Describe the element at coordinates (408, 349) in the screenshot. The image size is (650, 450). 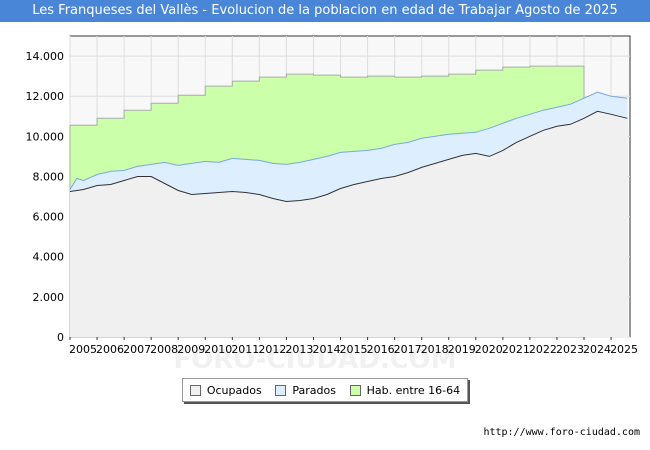
I see `x-tick-label: 2017` at that location.